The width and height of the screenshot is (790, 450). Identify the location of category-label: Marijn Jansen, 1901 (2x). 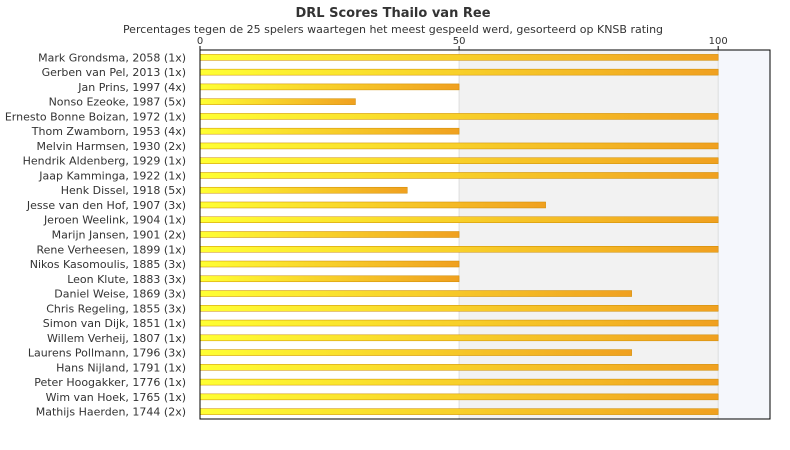
(119, 235).